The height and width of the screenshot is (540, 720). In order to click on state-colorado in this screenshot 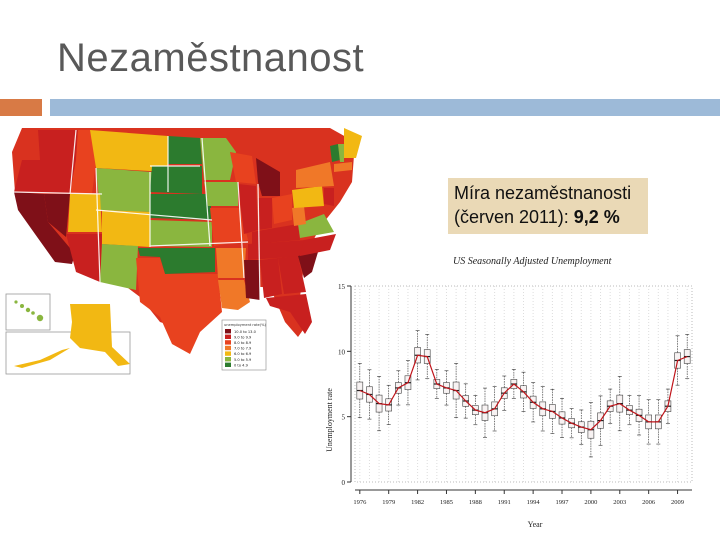, I will do `click(126, 228)`.